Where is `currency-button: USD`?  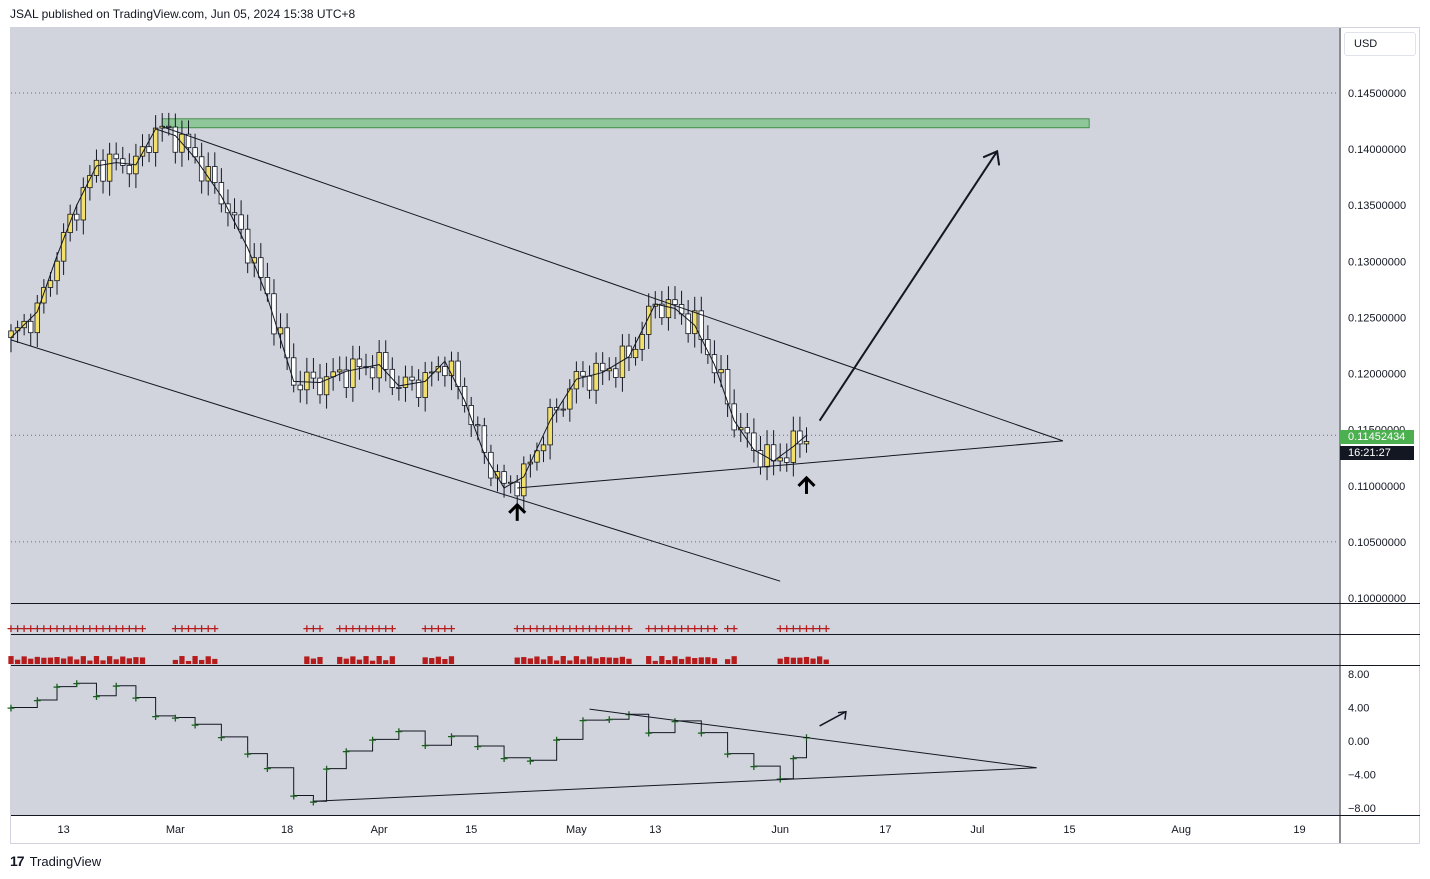
currency-button: USD is located at coordinates (1380, 44).